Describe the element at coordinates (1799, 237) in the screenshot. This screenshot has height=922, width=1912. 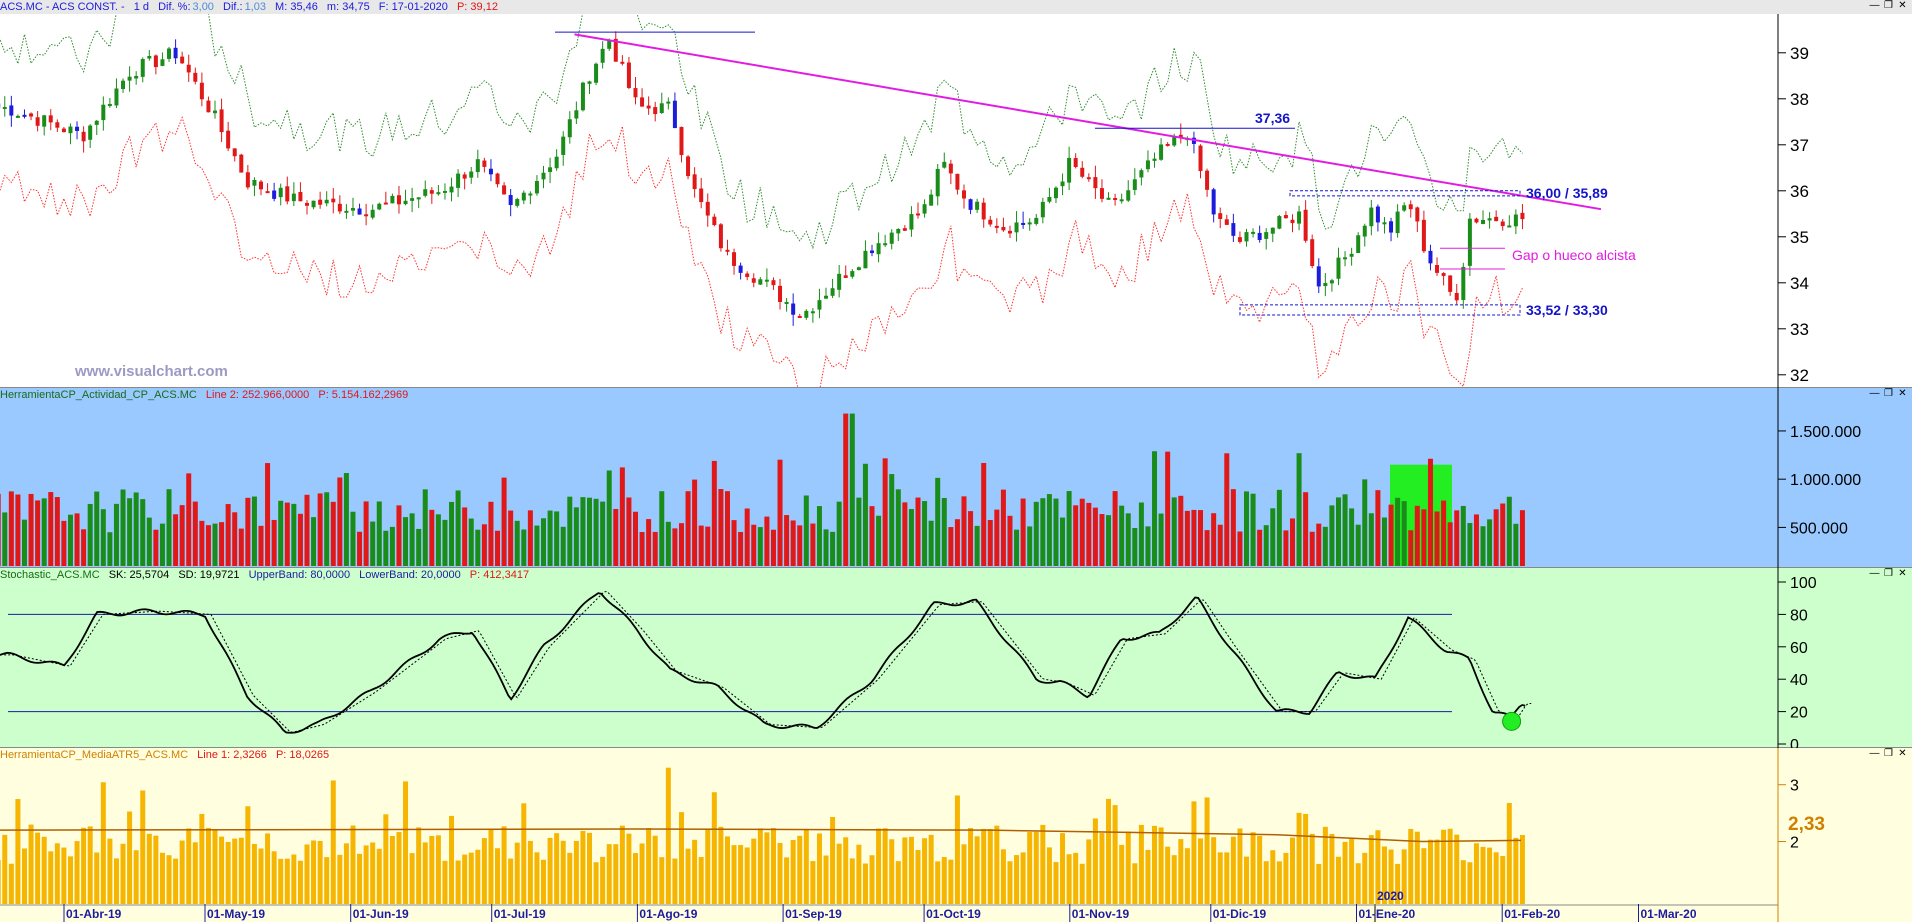
I see `price-tick-label: 35` at that location.